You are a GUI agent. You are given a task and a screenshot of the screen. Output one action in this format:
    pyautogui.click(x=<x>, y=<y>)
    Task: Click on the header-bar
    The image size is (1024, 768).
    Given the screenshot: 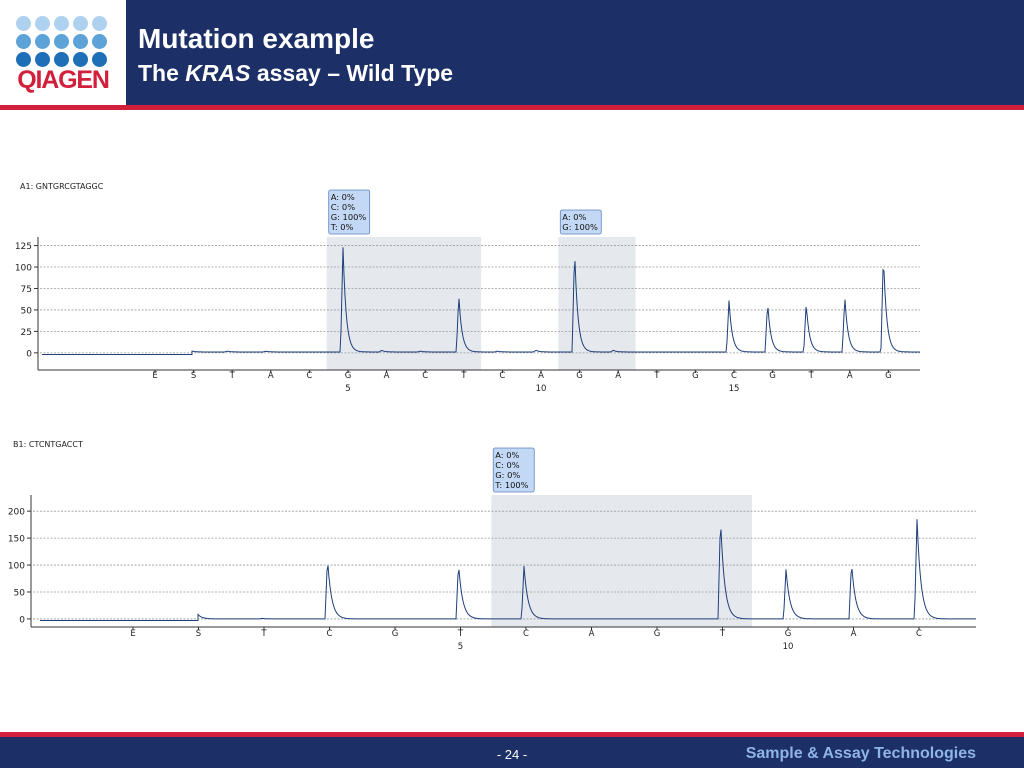 What is the action you would take?
    pyautogui.click(x=512, y=52)
    